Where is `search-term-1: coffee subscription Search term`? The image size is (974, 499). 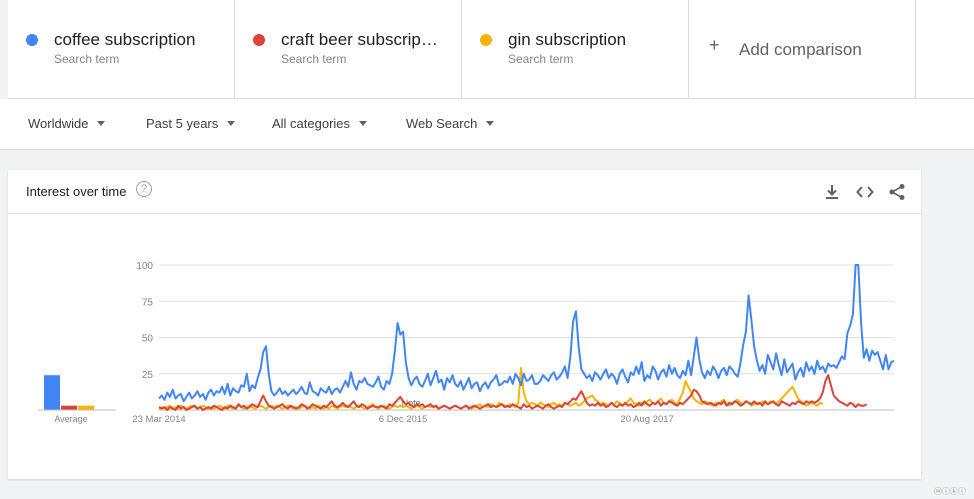
search-term-1: coffee subscription Search term is located at coordinates (121, 49).